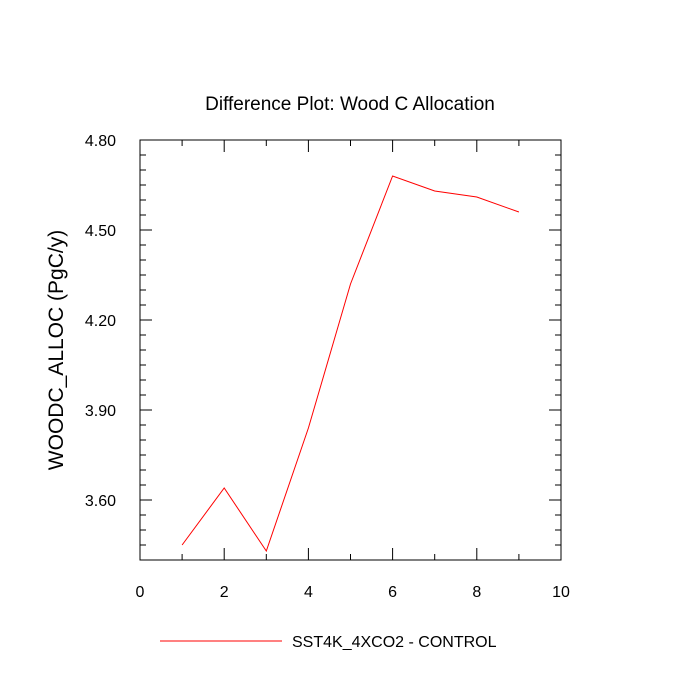  I want to click on x-tick-label: 6, so click(392, 592).